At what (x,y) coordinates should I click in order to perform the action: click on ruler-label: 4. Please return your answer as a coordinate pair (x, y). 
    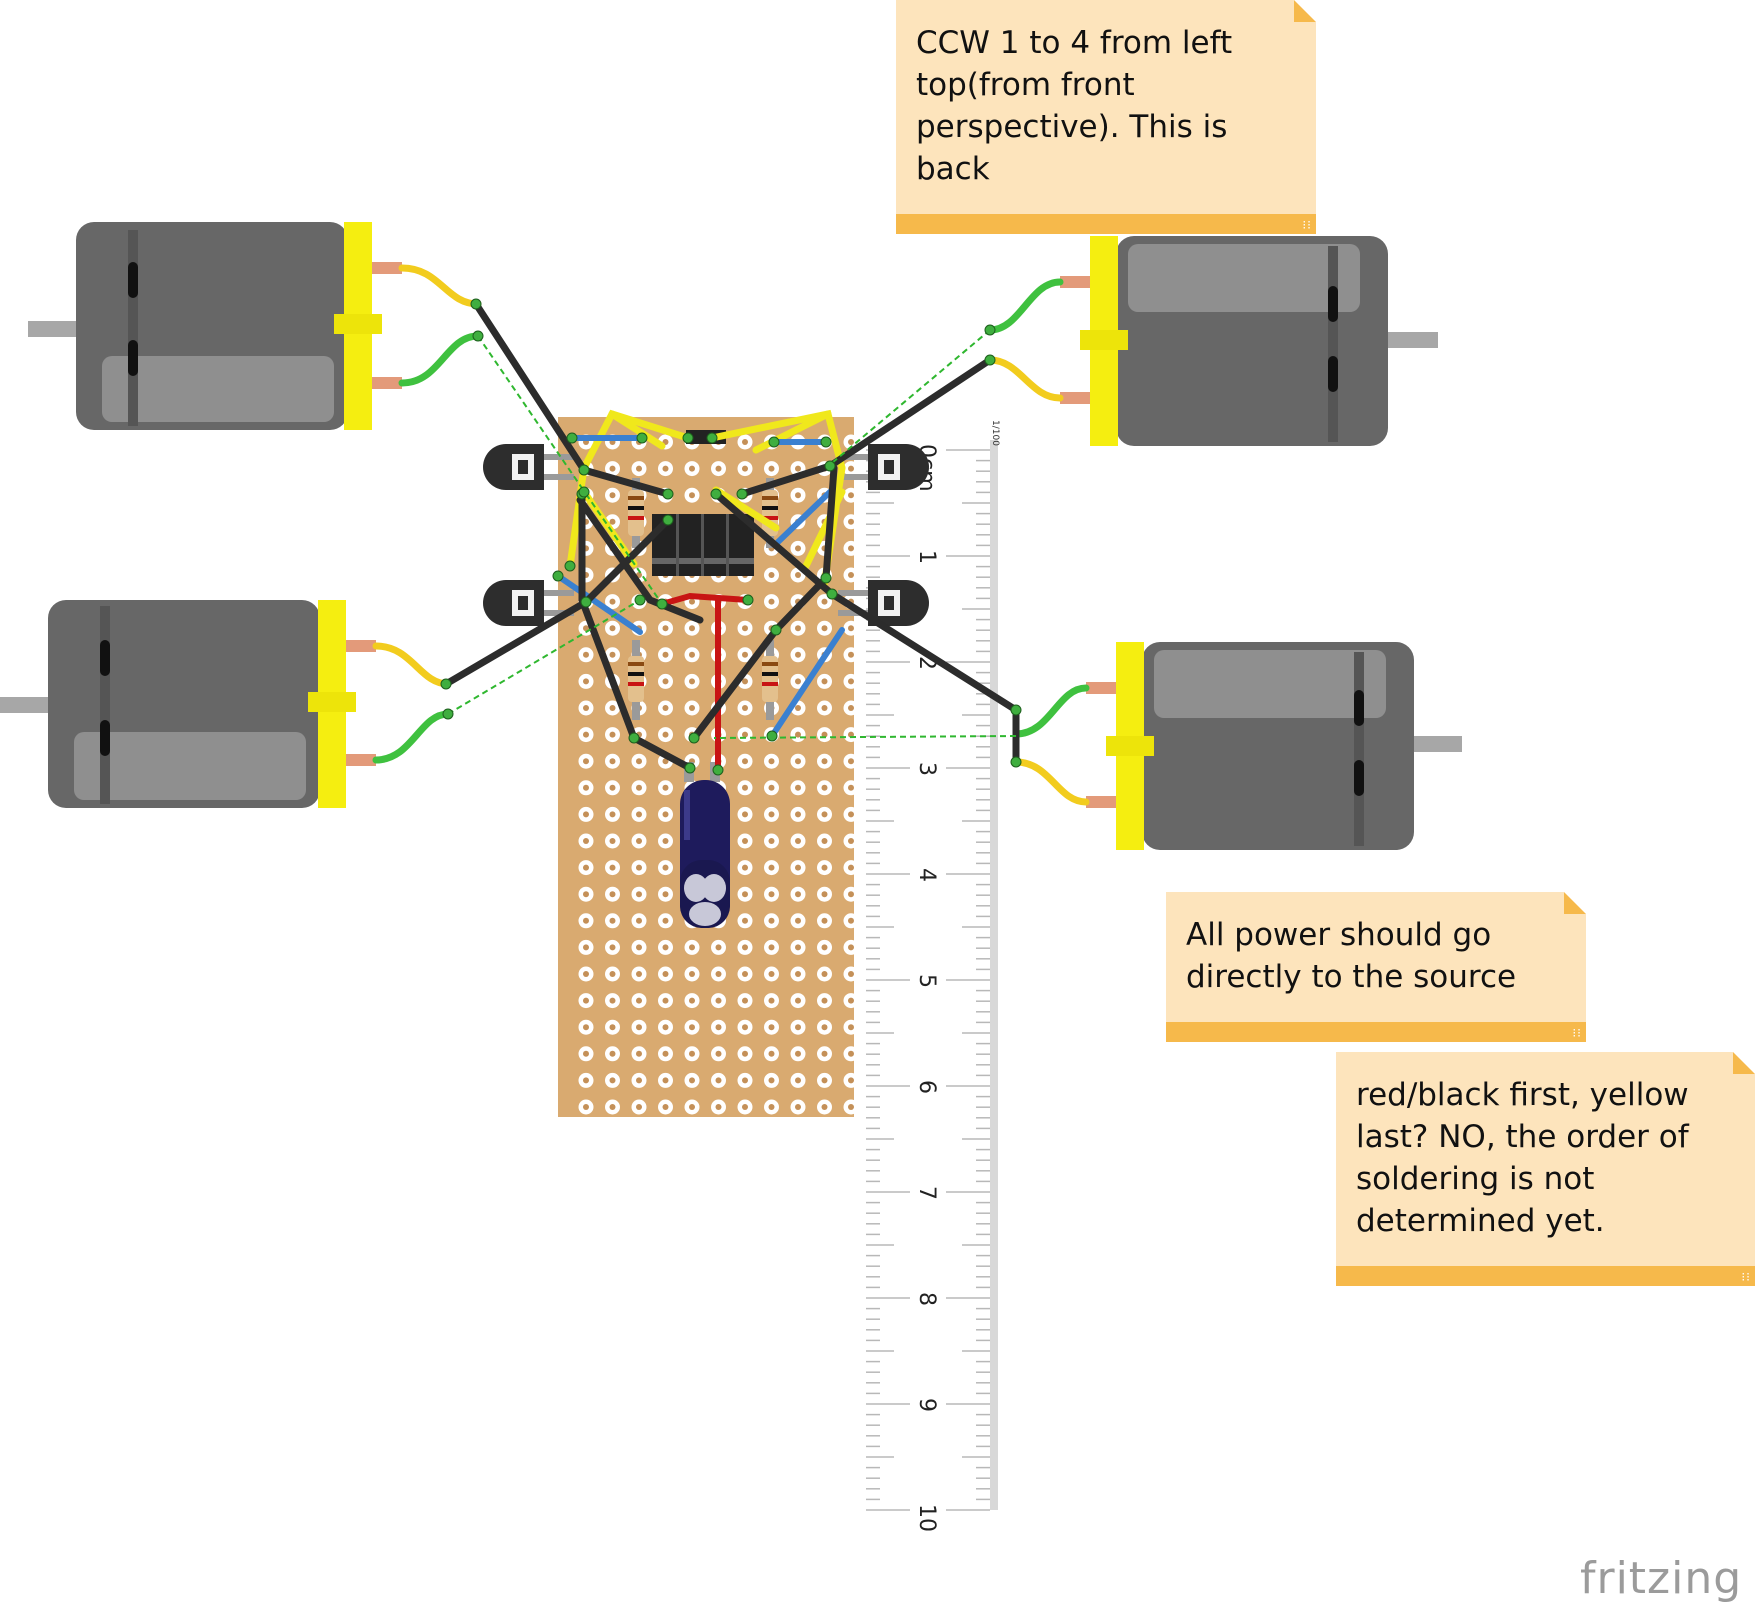
    Looking at the image, I should click on (926, 875).